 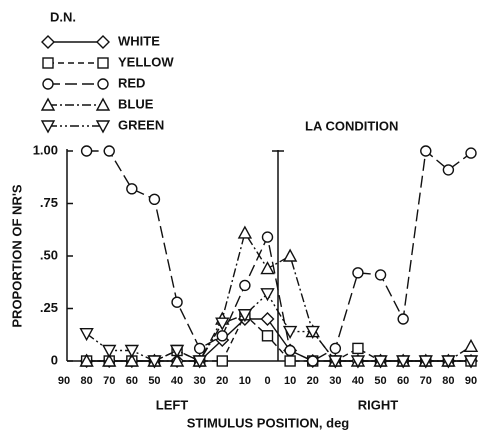 What do you see at coordinates (45, 149) in the screenshot?
I see `y-tick-label: 1.00` at bounding box center [45, 149].